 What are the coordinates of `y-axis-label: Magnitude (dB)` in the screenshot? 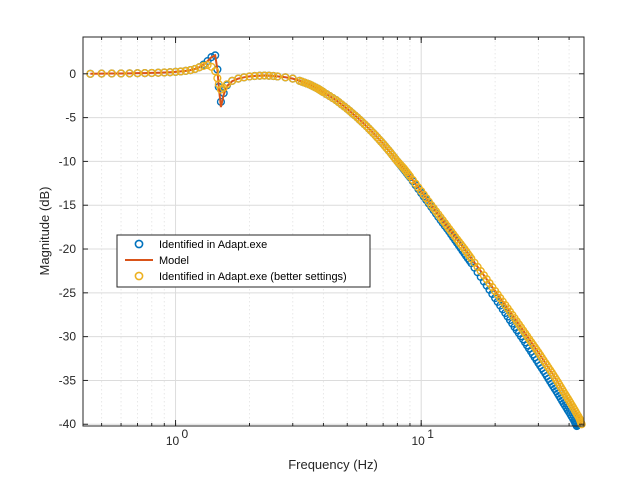 It's located at (44, 231).